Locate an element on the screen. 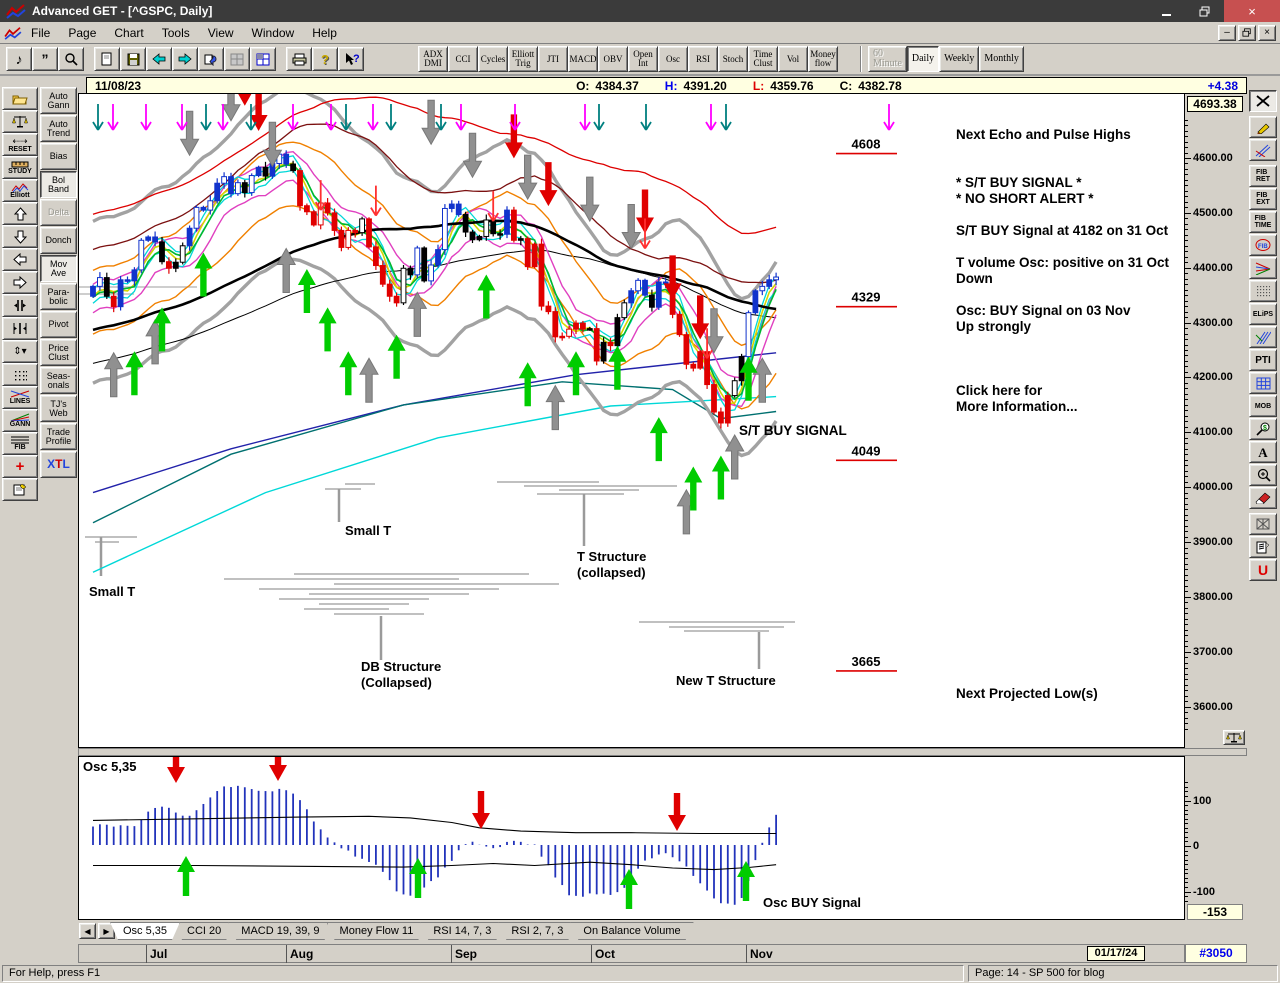 This screenshot has width=1280, height=983. fib-tool-button: FIB is located at coordinates (20, 443).